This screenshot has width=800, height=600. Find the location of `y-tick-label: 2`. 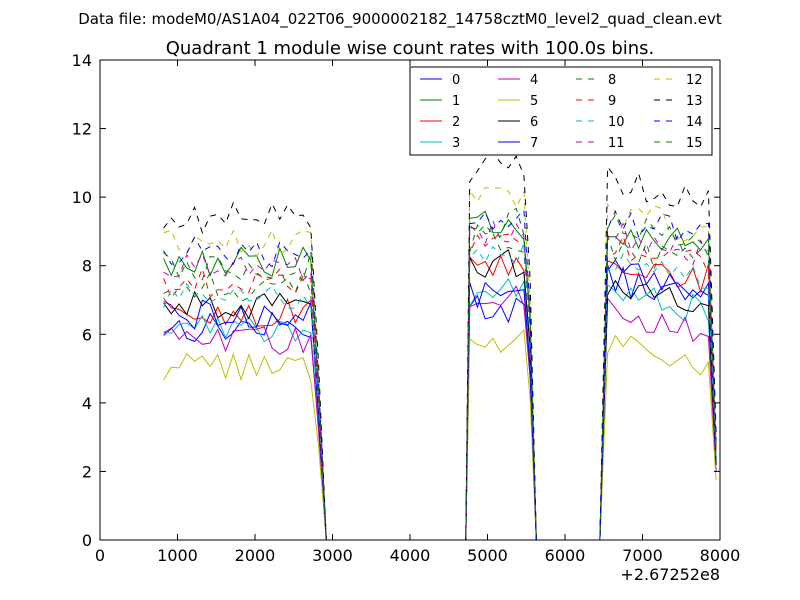

y-tick-label: 2 is located at coordinates (87, 471).